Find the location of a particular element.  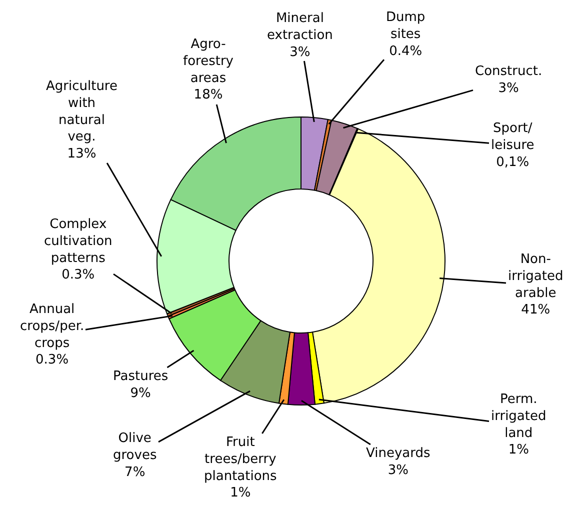

data-label: 18% is located at coordinates (208, 95).